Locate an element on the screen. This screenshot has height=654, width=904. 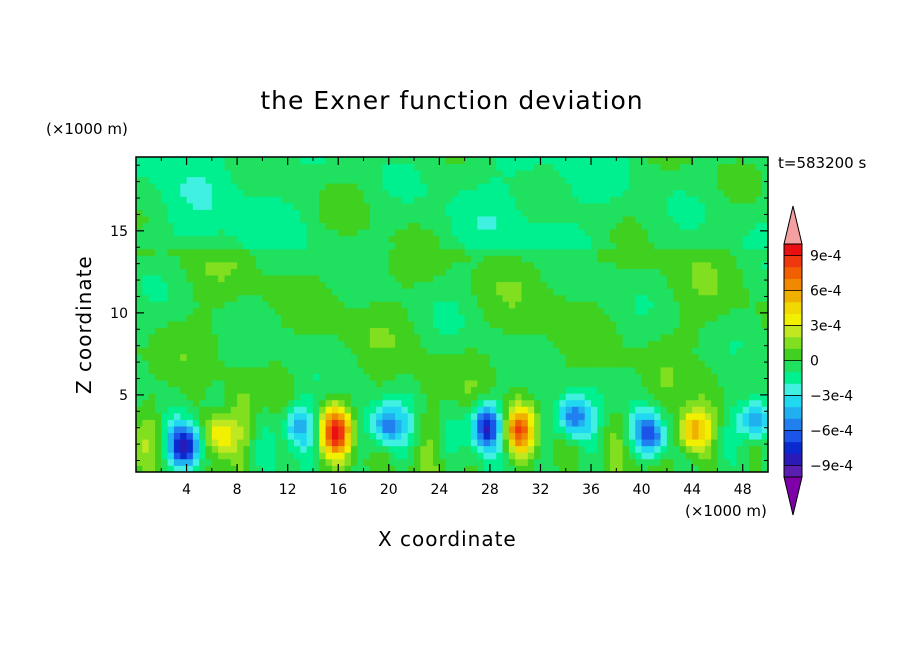
x-tick-label: 4 is located at coordinates (186, 490).